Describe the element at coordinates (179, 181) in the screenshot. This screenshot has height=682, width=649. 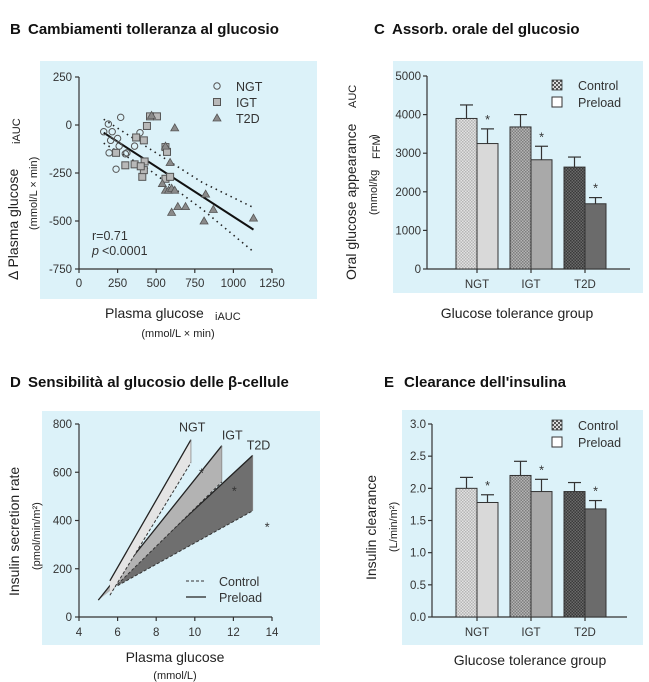
I see `b-regression-line` at that location.